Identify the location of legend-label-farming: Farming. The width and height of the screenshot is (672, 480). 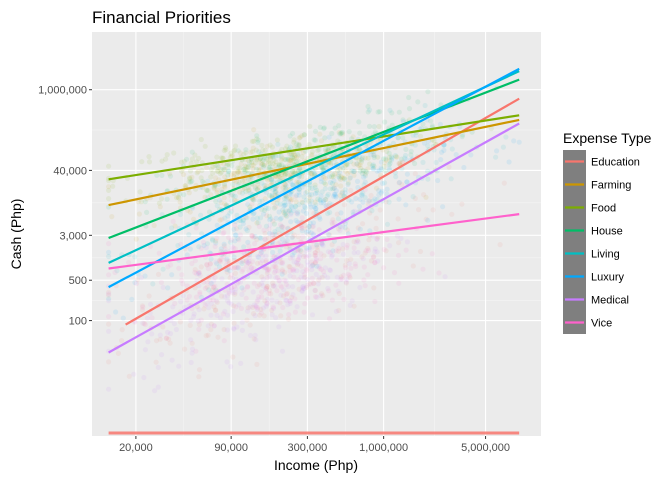
(611, 186).